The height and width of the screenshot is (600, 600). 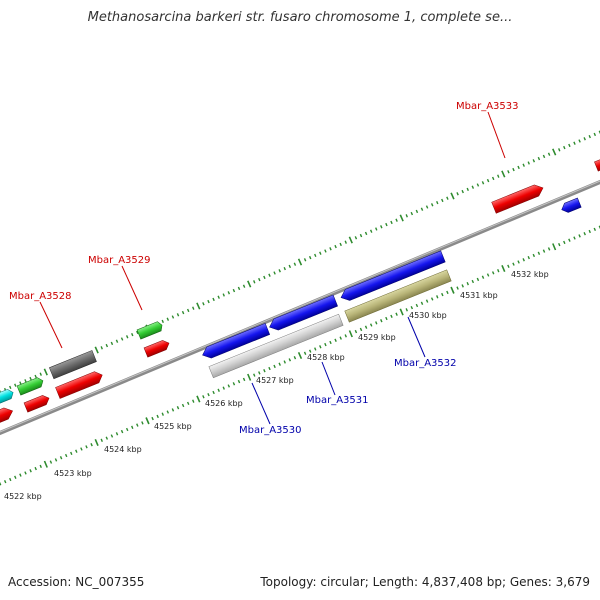 I want to click on gene-label-mbar-a3529: Mbar_A3529, so click(x=119, y=260).